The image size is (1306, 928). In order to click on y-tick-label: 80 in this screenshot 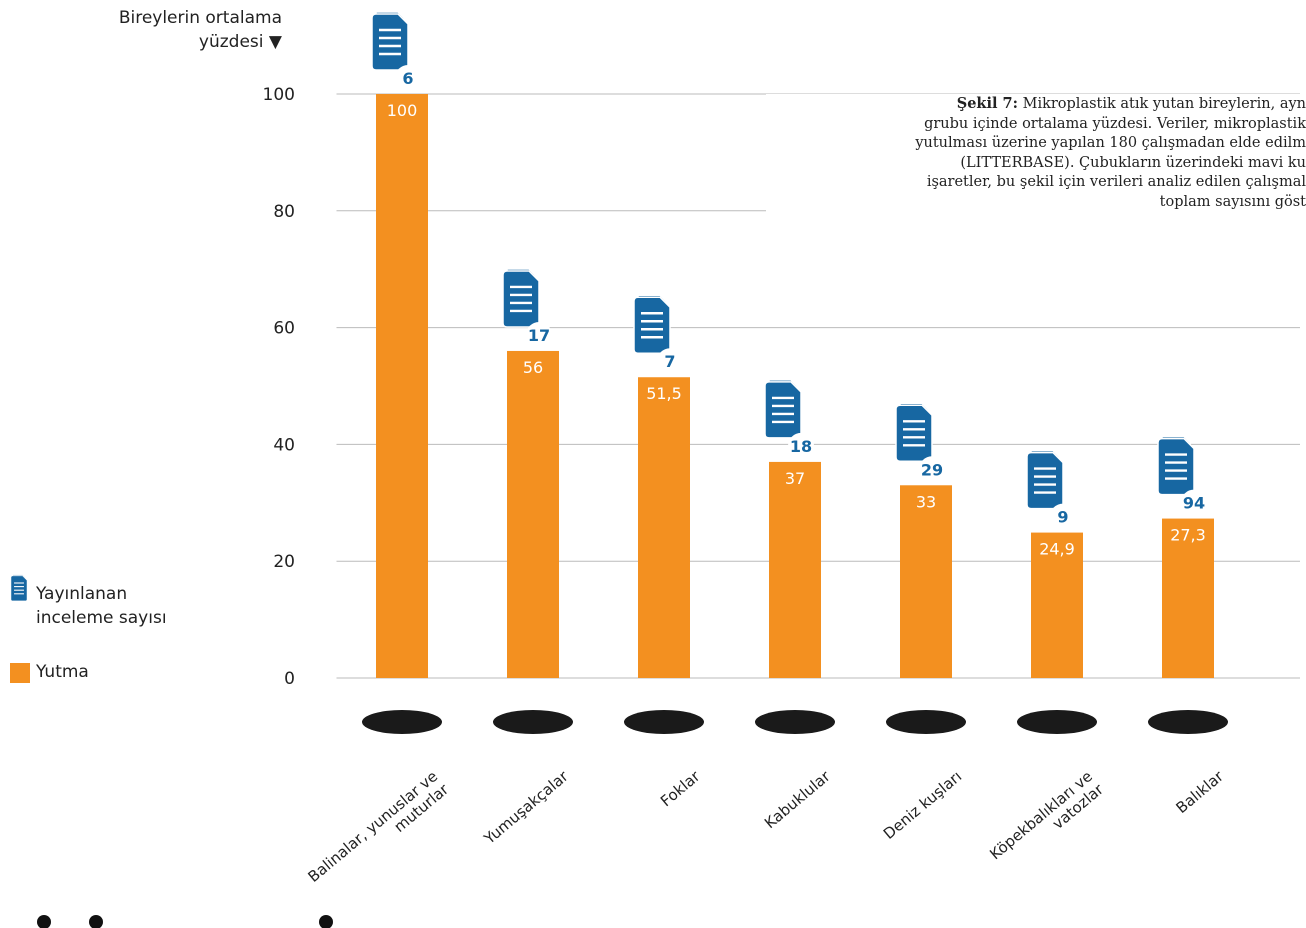, I will do `click(284, 212)`.